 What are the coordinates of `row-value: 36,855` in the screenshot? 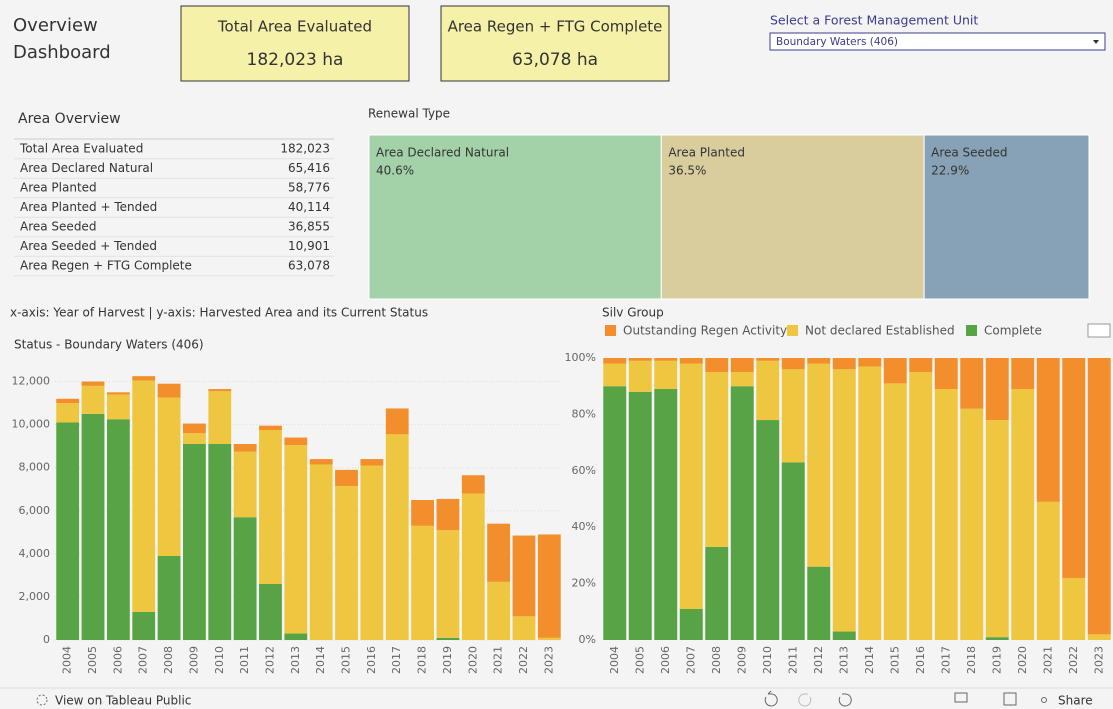 It's located at (309, 227).